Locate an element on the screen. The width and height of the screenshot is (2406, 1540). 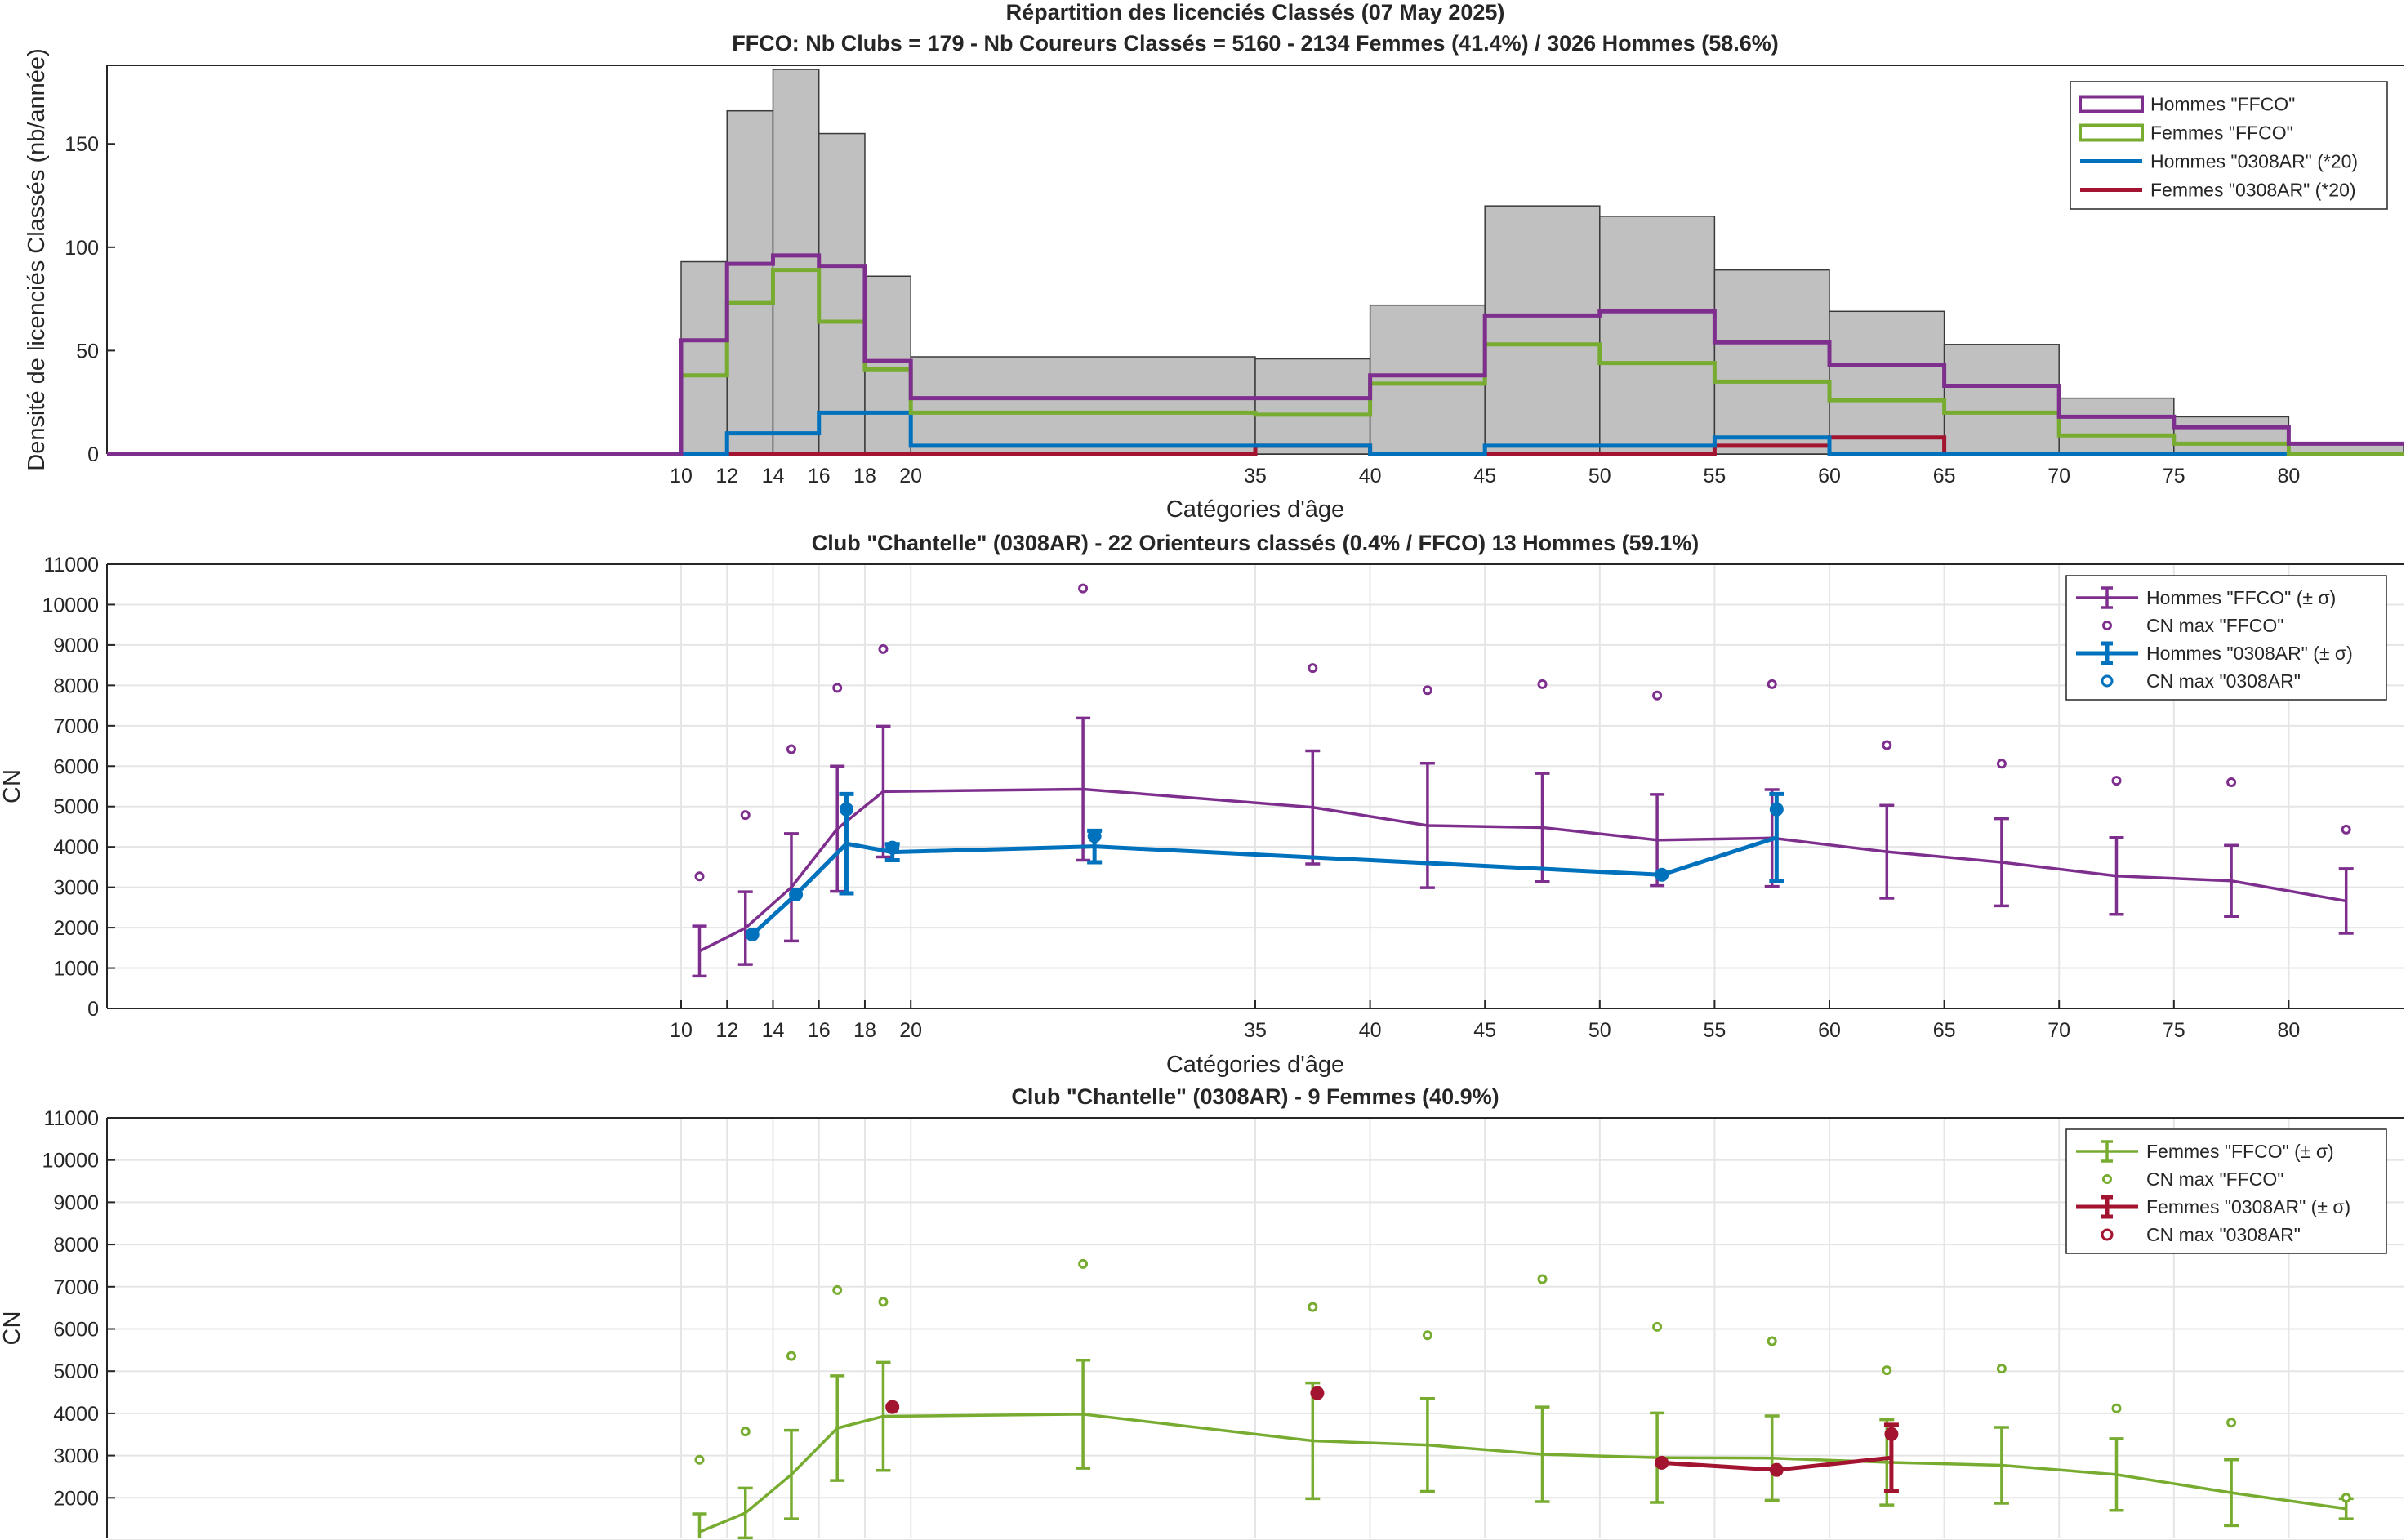
legend-entry: Femmes "0308AR" (*20) is located at coordinates (2218, 190).